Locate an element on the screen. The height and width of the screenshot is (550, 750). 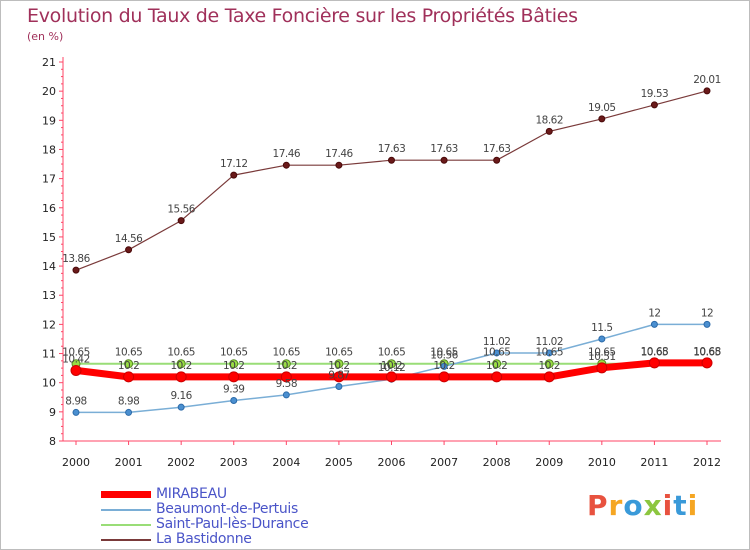
data-label: 10.42 is located at coordinates (76, 359).